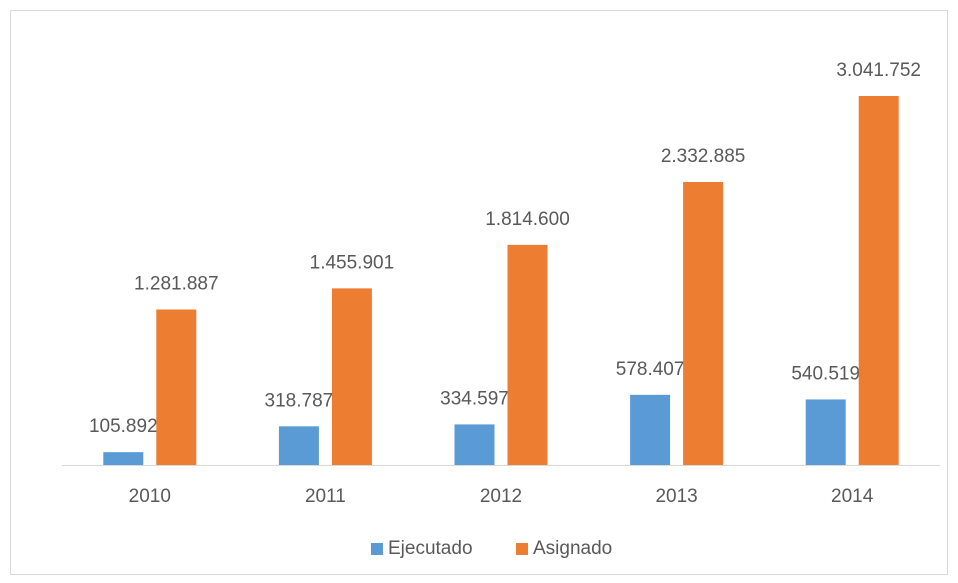 This screenshot has height=583, width=958. I want to click on value-label: 105.892, so click(123, 426).